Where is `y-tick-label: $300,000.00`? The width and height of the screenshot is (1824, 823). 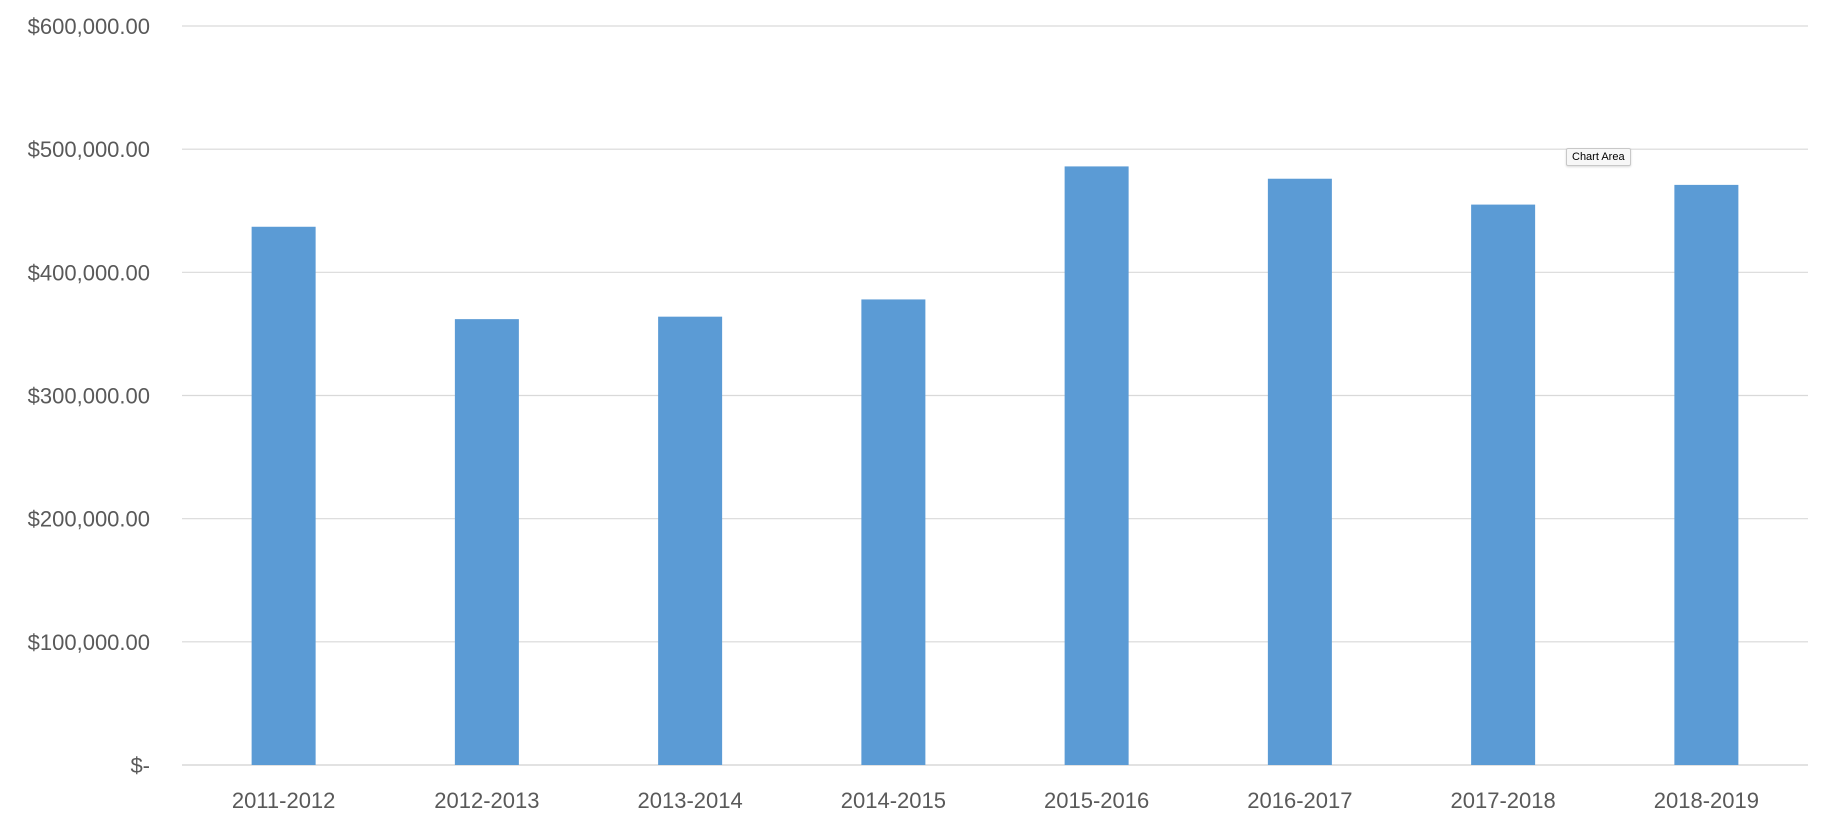 y-tick-label: $300,000.00 is located at coordinates (89, 396).